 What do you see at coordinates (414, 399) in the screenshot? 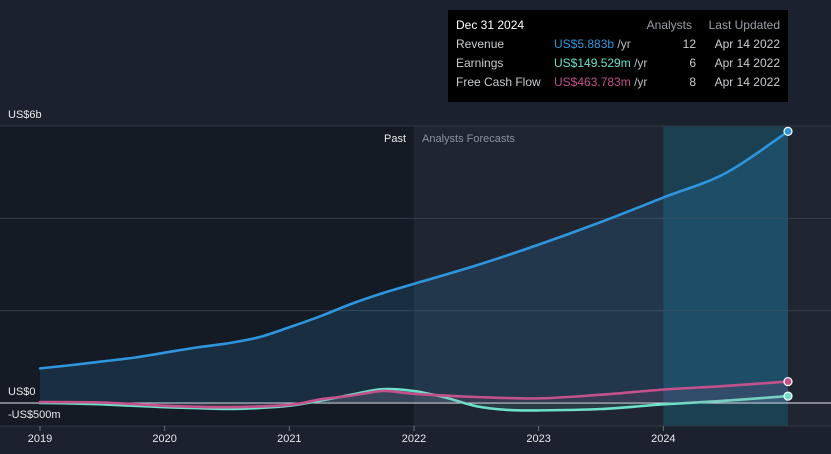
I see `earnings-area` at bounding box center [414, 399].